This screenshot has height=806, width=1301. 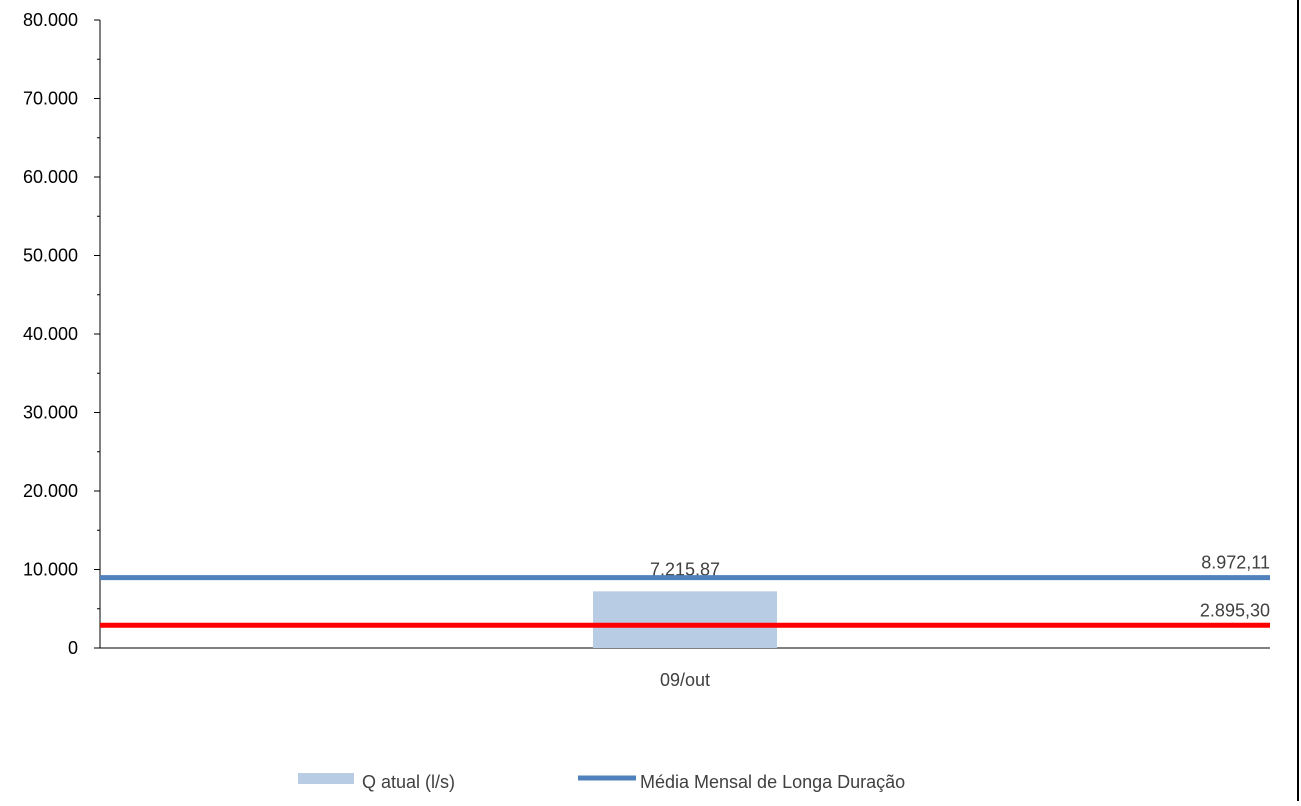 What do you see at coordinates (50, 413) in the screenshot?
I see `y-tick-label: 30.000` at bounding box center [50, 413].